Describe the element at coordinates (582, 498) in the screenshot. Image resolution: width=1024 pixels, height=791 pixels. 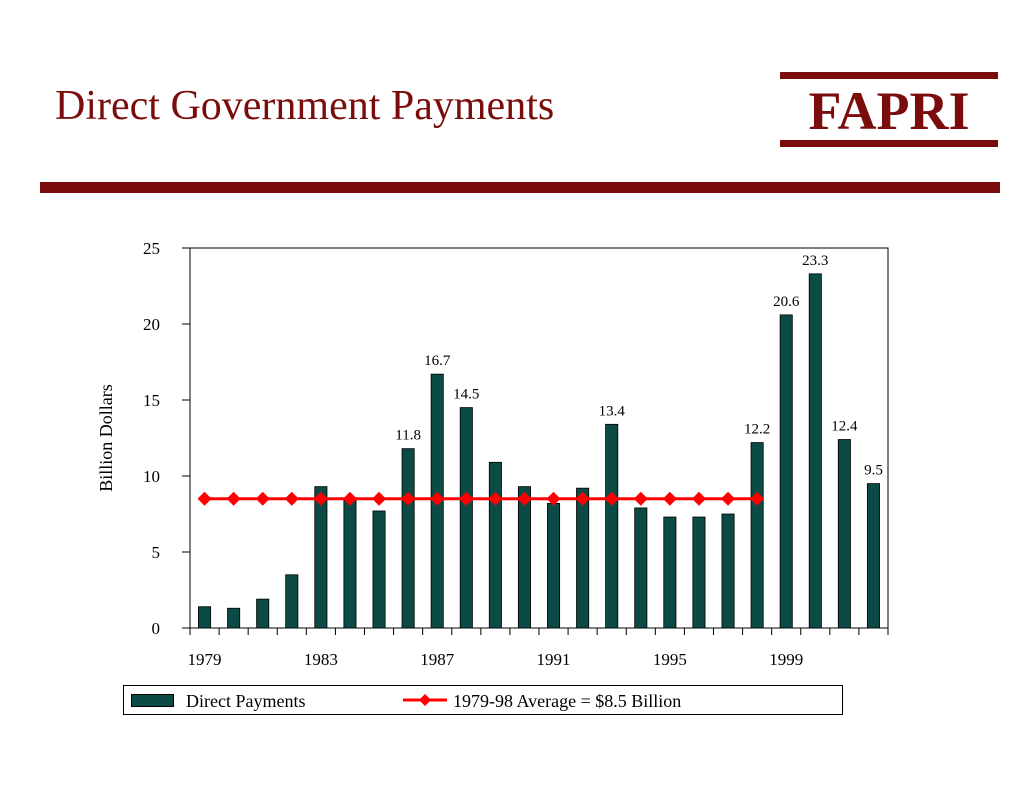
I see `average-marker-1992` at that location.